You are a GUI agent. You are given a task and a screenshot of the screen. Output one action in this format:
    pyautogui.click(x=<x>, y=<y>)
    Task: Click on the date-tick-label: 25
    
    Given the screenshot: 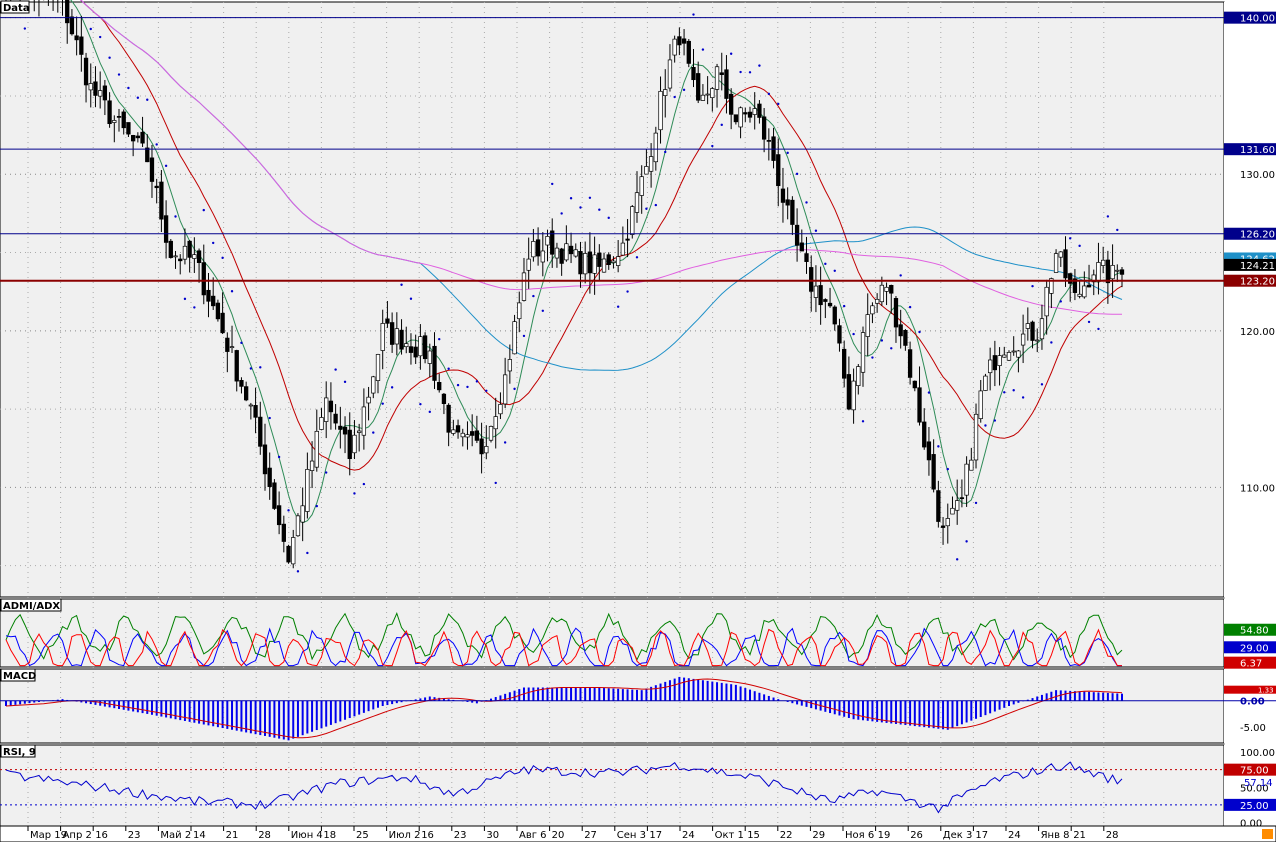 What is the action you would take?
    pyautogui.click(x=362, y=835)
    